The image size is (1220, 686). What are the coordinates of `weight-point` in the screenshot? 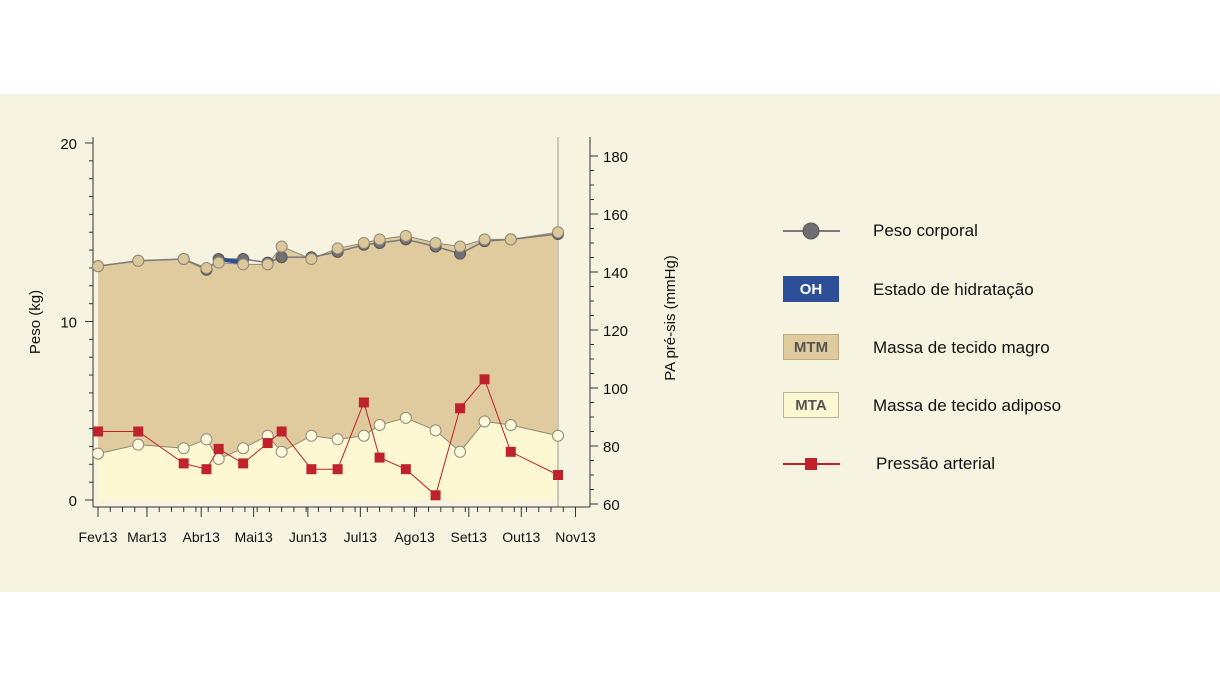 It's located at (281, 257).